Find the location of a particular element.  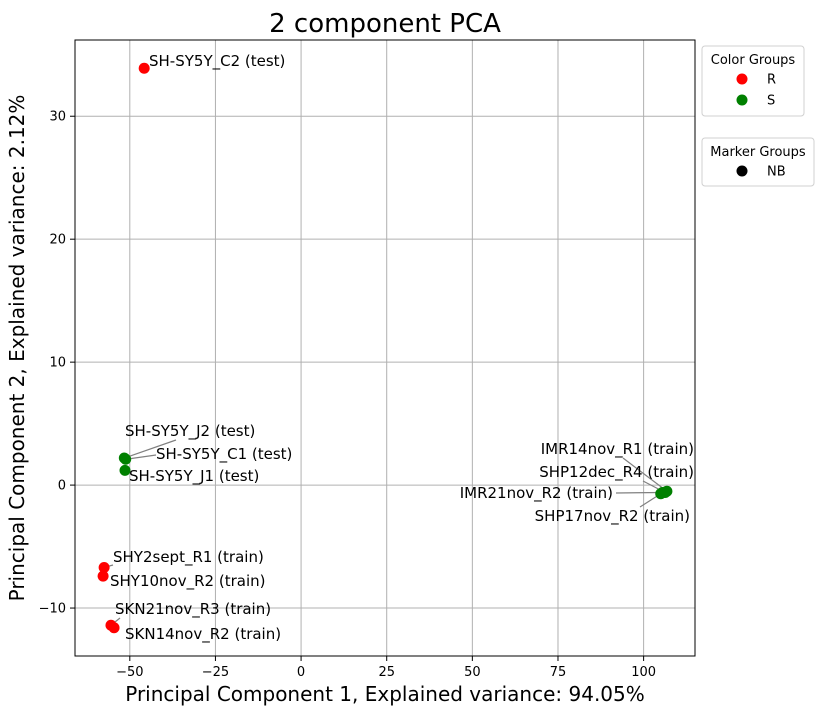

x-tick-label: 25 is located at coordinates (386, 672).